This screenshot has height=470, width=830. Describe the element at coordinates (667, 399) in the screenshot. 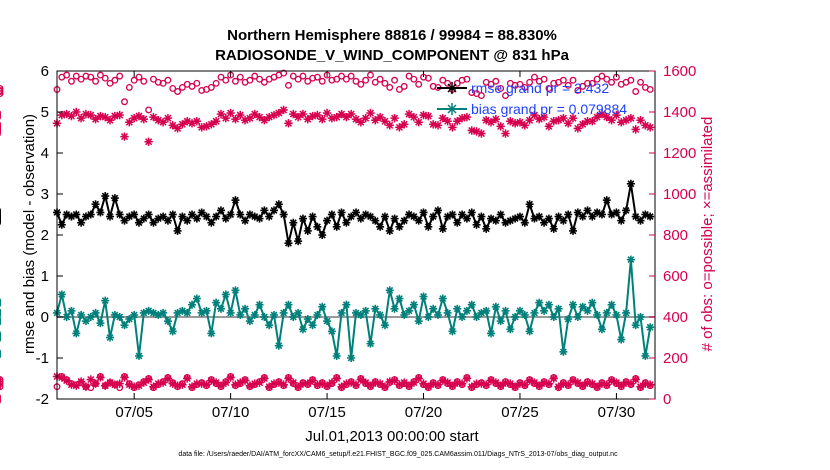

I see `right-y-tick-label: 0` at that location.